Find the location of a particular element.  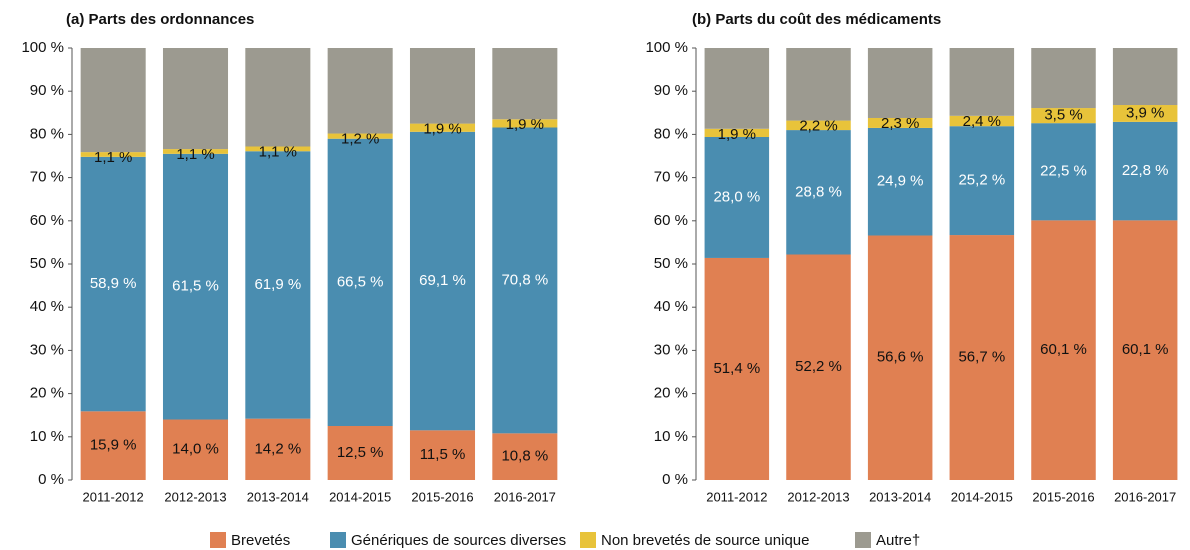

data-label: 2,4 % is located at coordinates (982, 121).